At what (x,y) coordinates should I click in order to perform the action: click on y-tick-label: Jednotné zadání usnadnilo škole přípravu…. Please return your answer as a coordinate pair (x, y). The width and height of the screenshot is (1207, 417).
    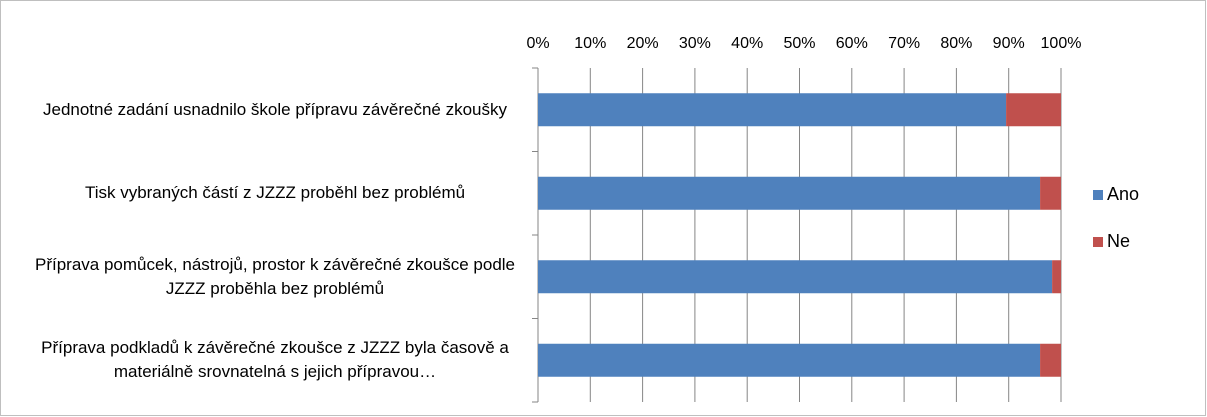
    Looking at the image, I should click on (274, 109).